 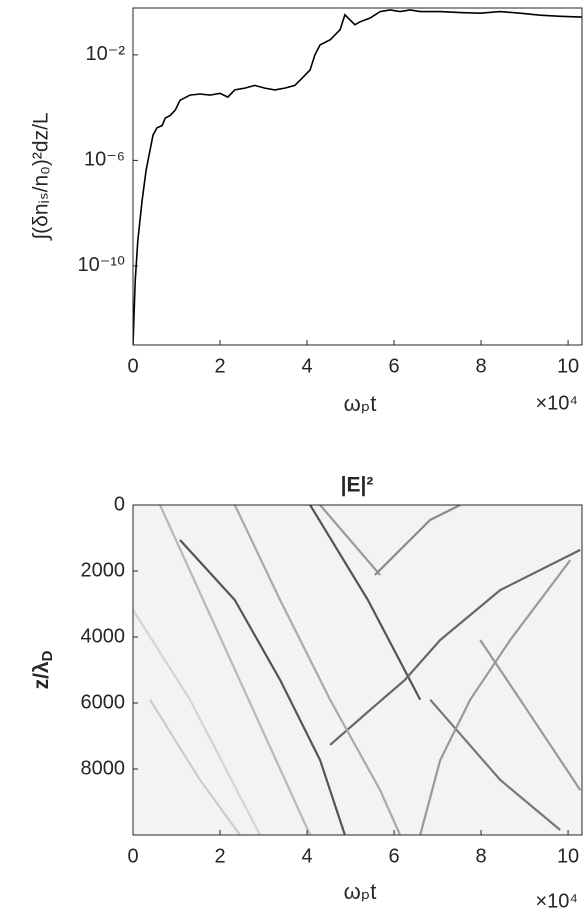 I want to click on y-tick-label: 6000, so click(x=103, y=702).